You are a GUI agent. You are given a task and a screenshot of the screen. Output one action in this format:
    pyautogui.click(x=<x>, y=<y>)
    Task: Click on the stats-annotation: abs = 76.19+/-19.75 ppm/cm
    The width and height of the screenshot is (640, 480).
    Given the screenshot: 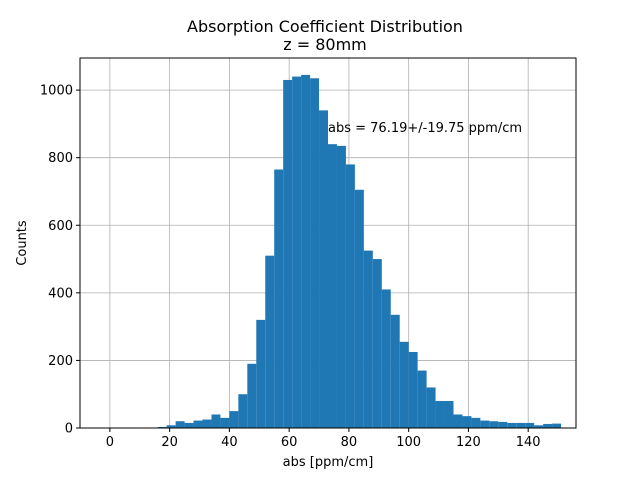 What is the action you would take?
    pyautogui.click(x=425, y=128)
    